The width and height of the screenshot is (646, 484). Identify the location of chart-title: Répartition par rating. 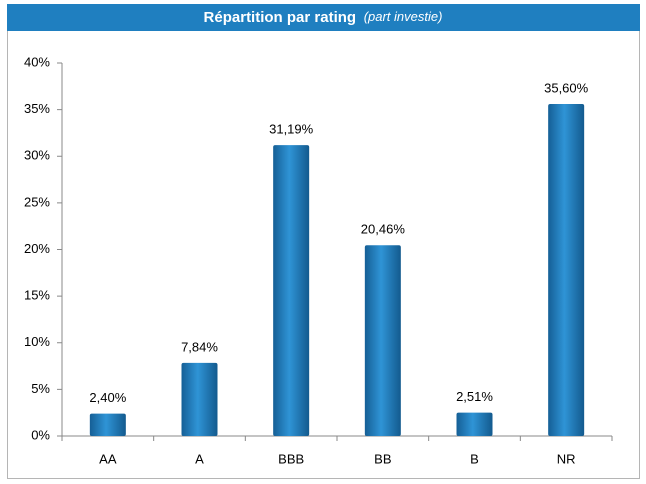
(280, 17).